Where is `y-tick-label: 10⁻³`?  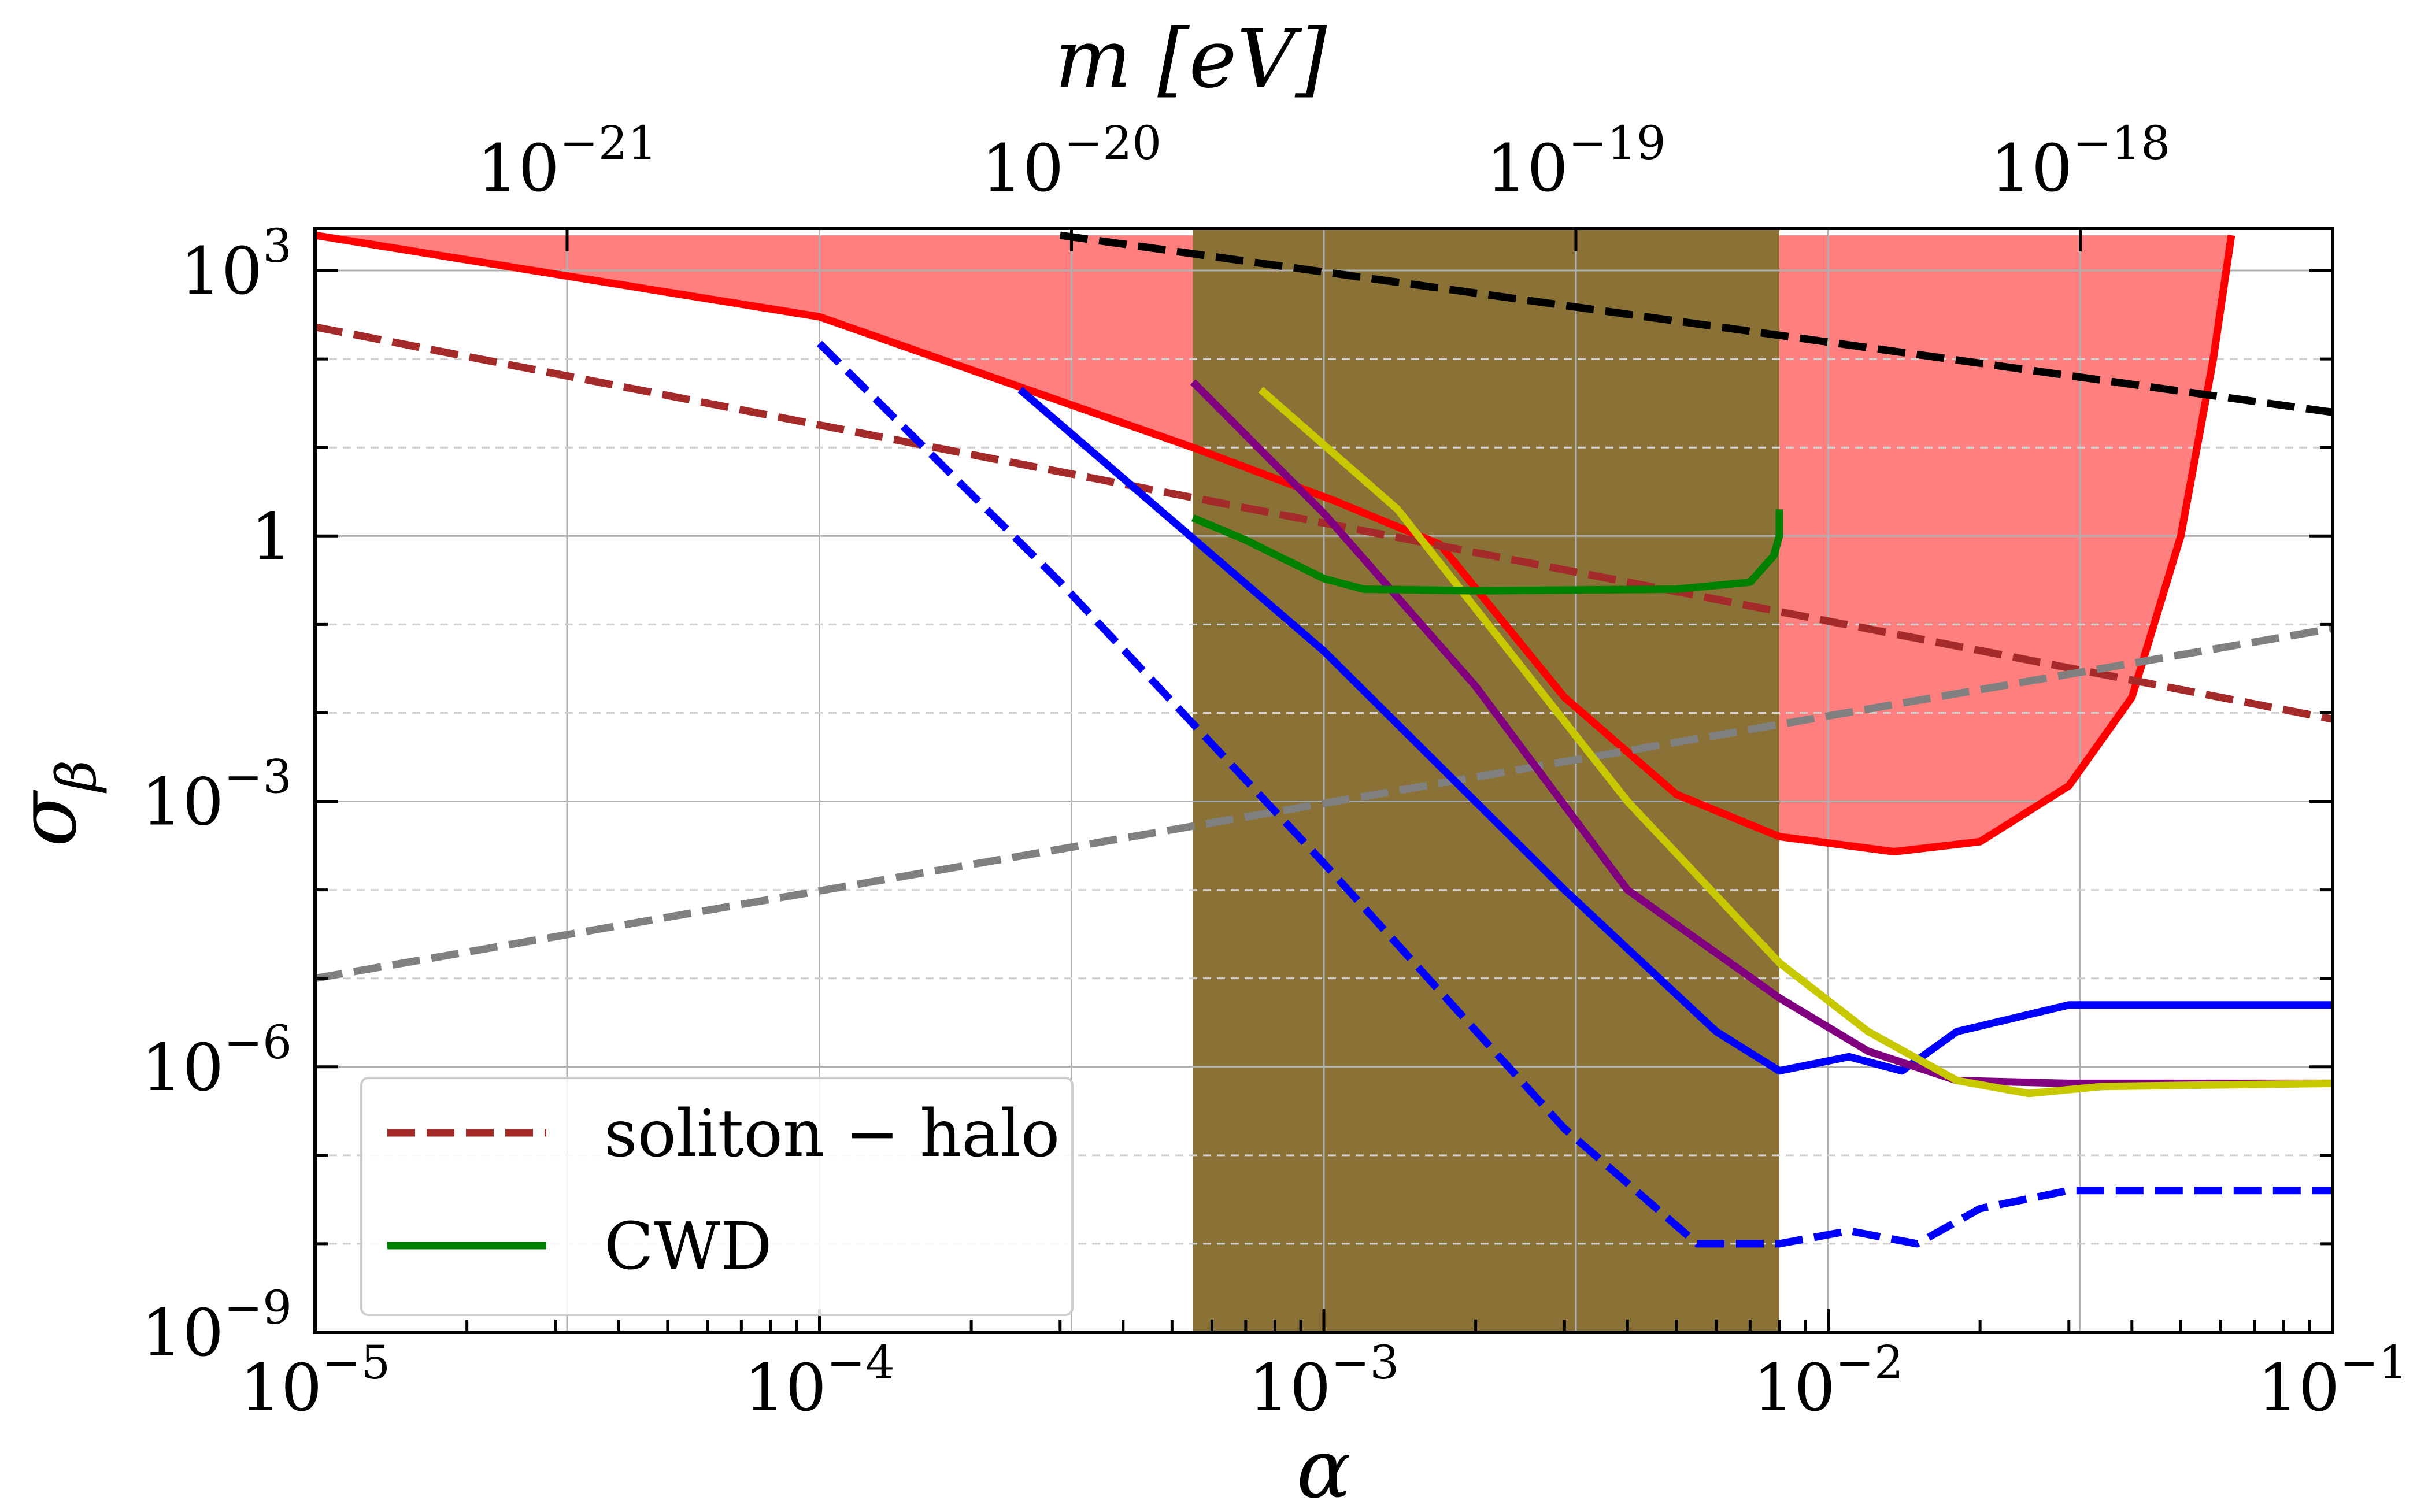 y-tick-label: 10⁻³ is located at coordinates (217, 795).